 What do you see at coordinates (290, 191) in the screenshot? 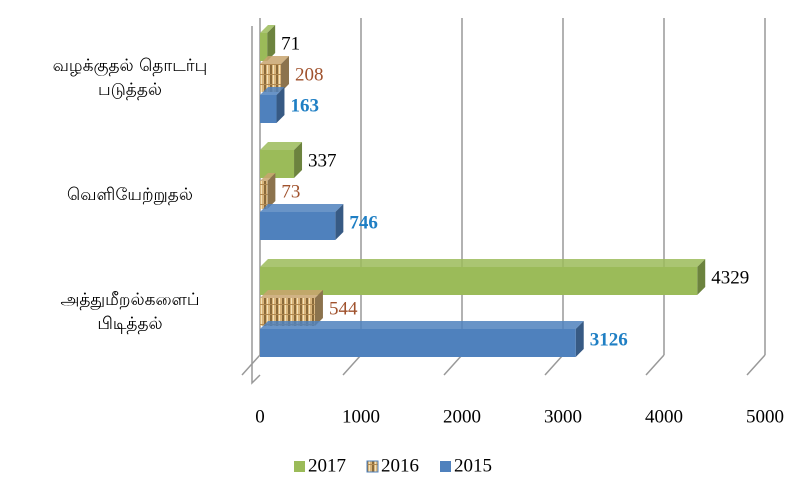
I see `value-label: 73` at bounding box center [290, 191].